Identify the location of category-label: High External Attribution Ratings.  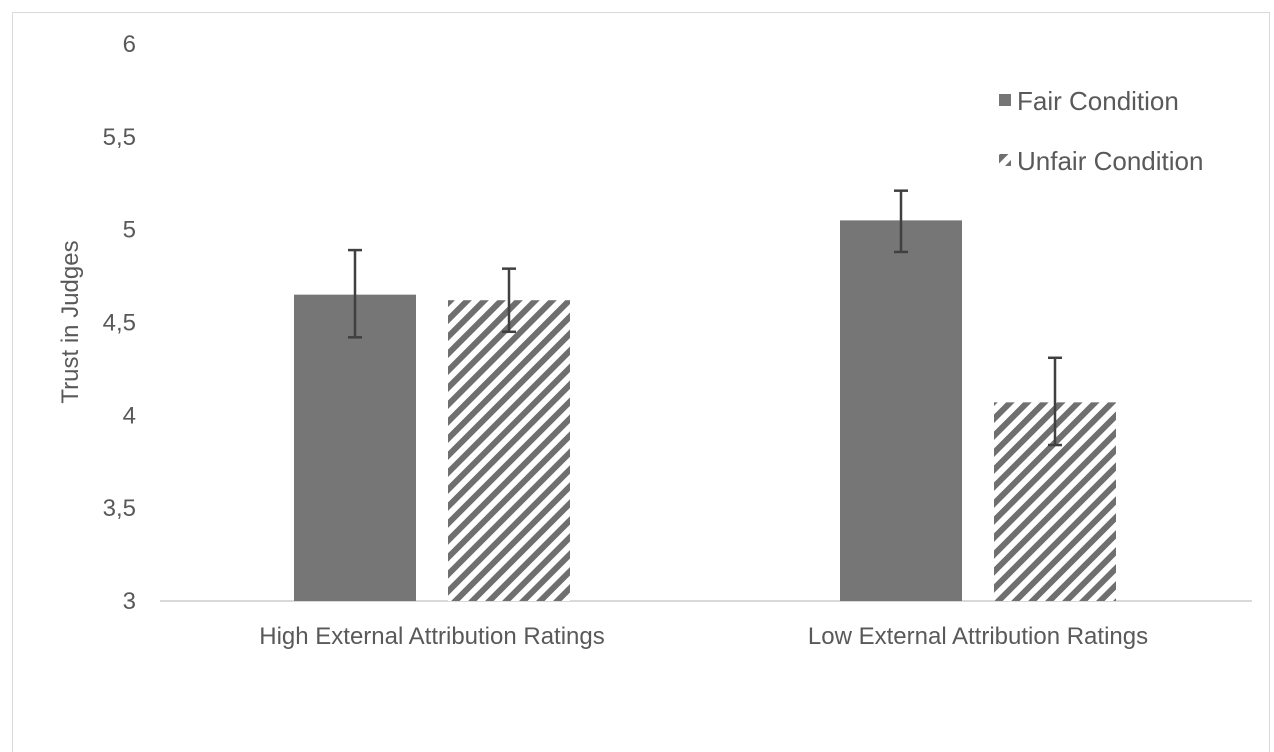
(432, 636).